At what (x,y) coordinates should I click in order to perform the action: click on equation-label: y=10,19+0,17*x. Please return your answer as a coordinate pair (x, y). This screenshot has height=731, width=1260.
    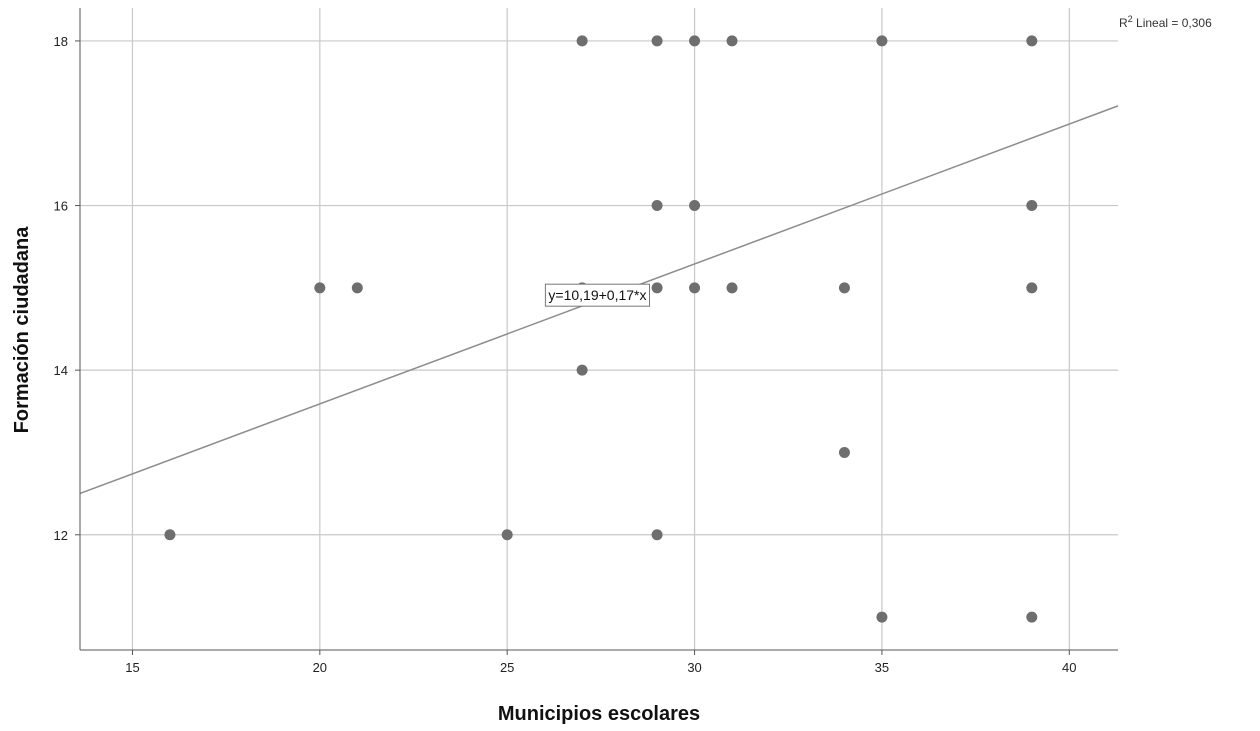
    Looking at the image, I should click on (597, 295).